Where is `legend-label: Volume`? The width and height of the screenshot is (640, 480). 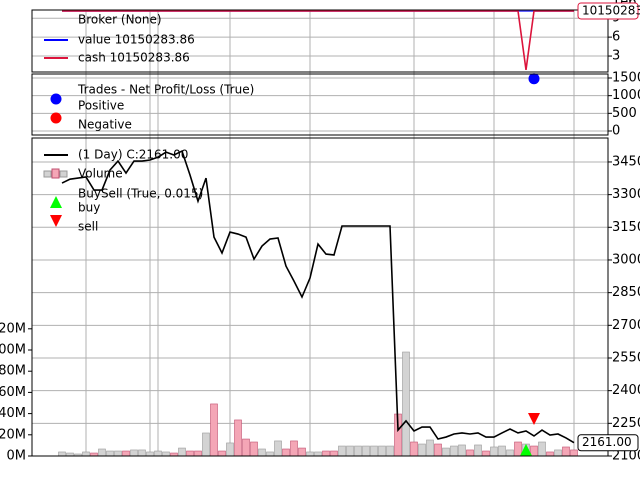
legend-label: Volume is located at coordinates (100, 174).